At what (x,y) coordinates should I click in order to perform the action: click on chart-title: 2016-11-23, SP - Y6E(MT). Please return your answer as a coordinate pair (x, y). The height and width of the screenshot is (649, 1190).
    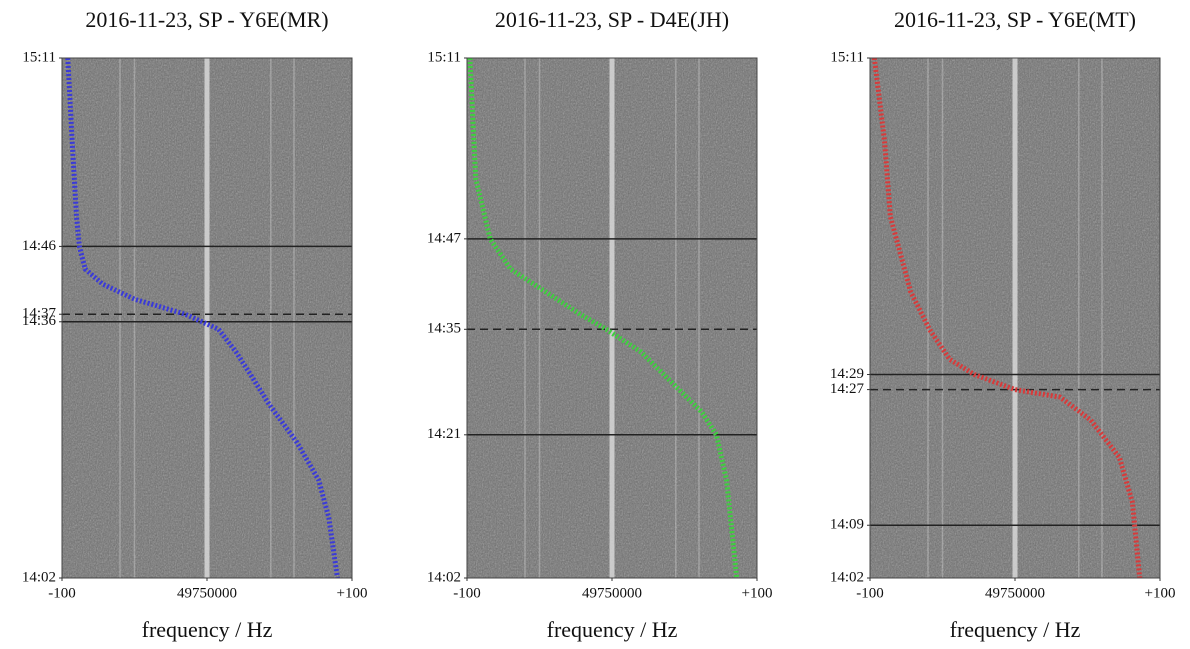
    Looking at the image, I should click on (1015, 19).